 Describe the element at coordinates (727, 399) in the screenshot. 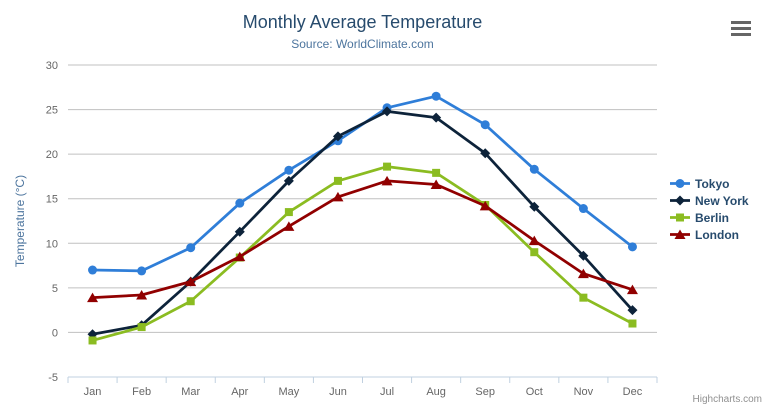

I see `credits-link: Highcharts.com` at that location.